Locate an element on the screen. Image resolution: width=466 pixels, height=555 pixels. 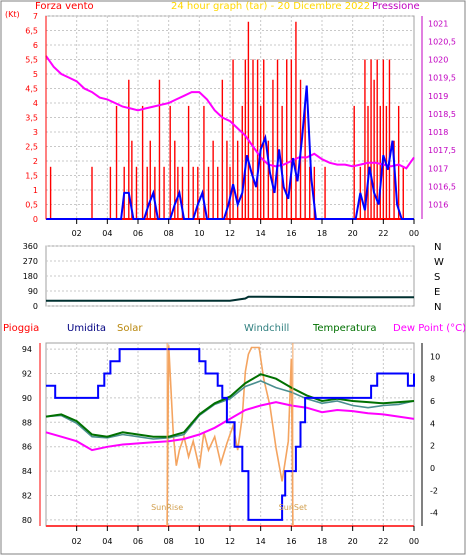
winddir-compass-label: E is located at coordinates (437, 292).